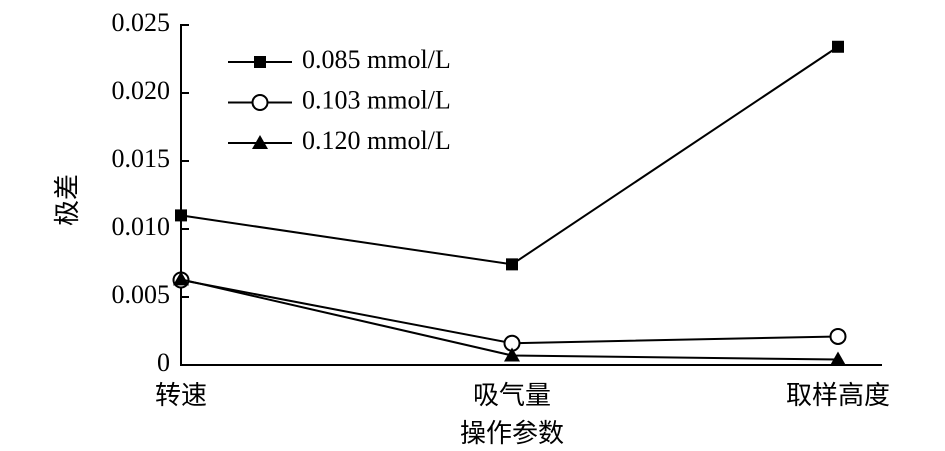 The image size is (945, 451). I want to click on y-tick-label: 0.020, so click(141, 90).